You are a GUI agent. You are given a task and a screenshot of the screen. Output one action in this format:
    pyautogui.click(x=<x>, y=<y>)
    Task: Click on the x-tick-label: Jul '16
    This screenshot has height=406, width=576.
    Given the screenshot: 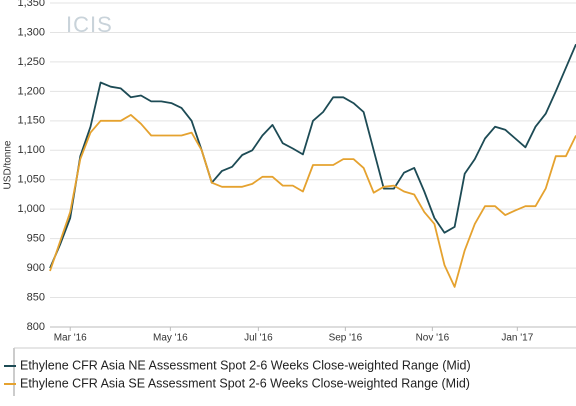 What is the action you would take?
    pyautogui.click(x=258, y=338)
    